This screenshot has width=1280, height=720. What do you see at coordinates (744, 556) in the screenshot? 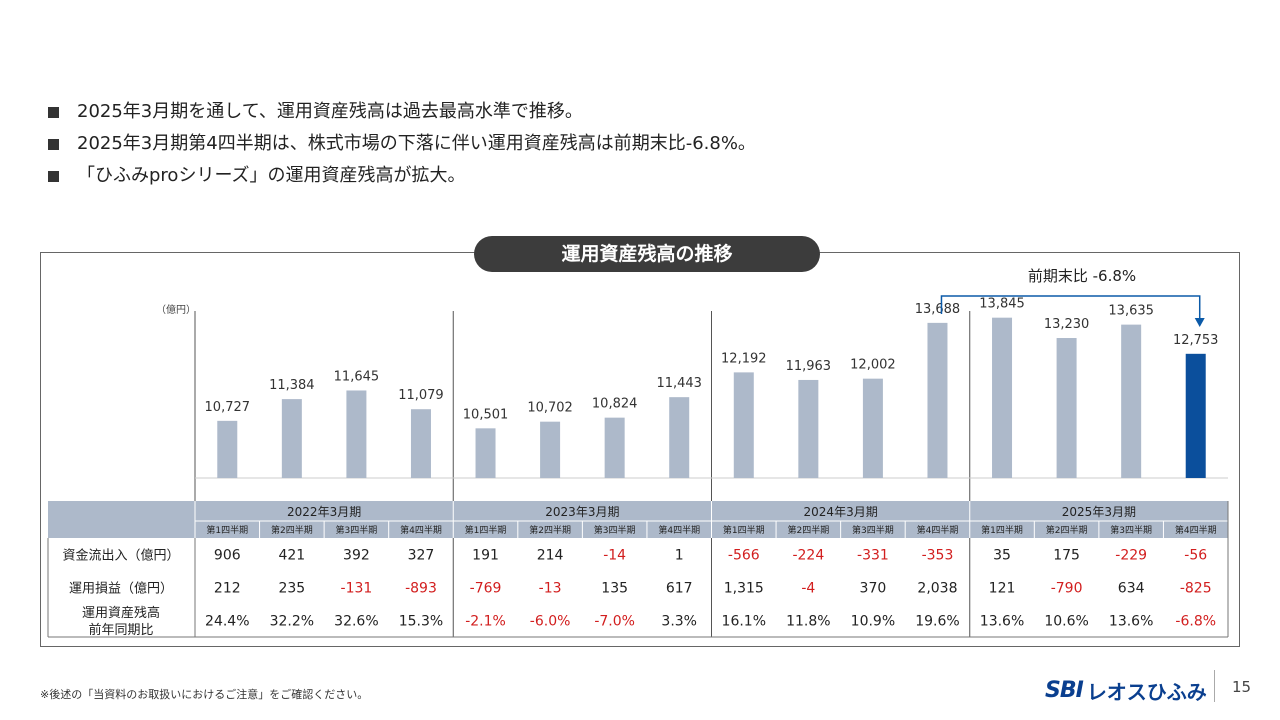
I see `table-cell: -566` at bounding box center [744, 556].